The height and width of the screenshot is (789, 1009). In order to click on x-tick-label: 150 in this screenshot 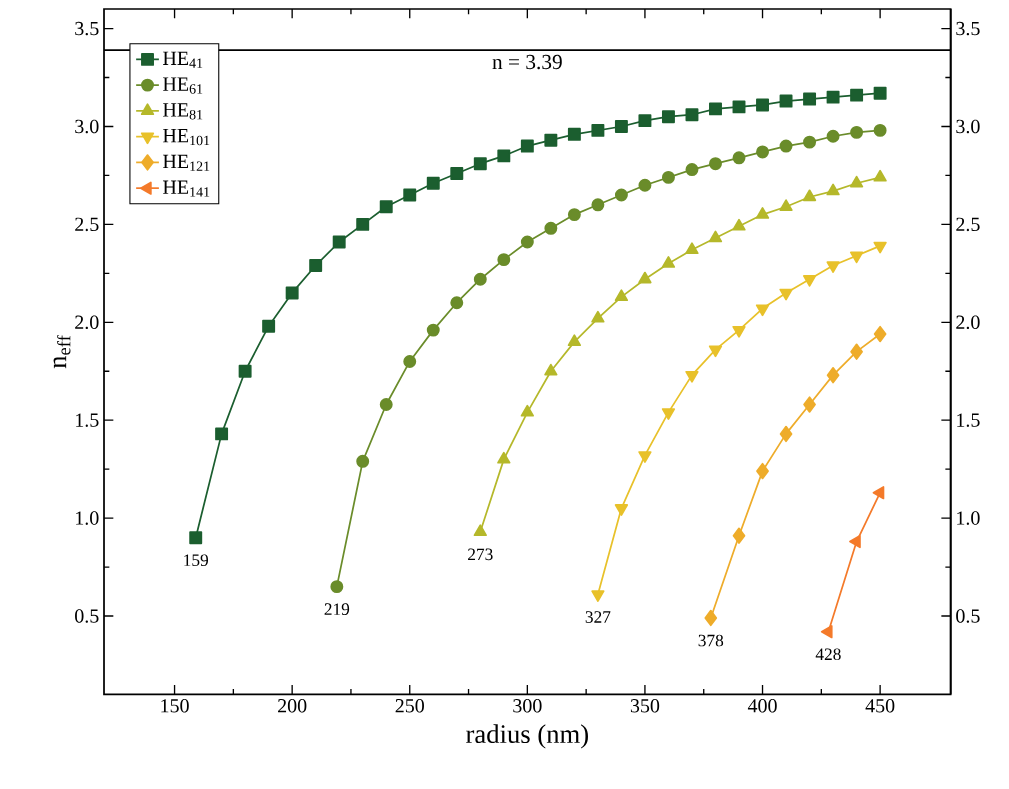, I will do `click(175, 706)`.